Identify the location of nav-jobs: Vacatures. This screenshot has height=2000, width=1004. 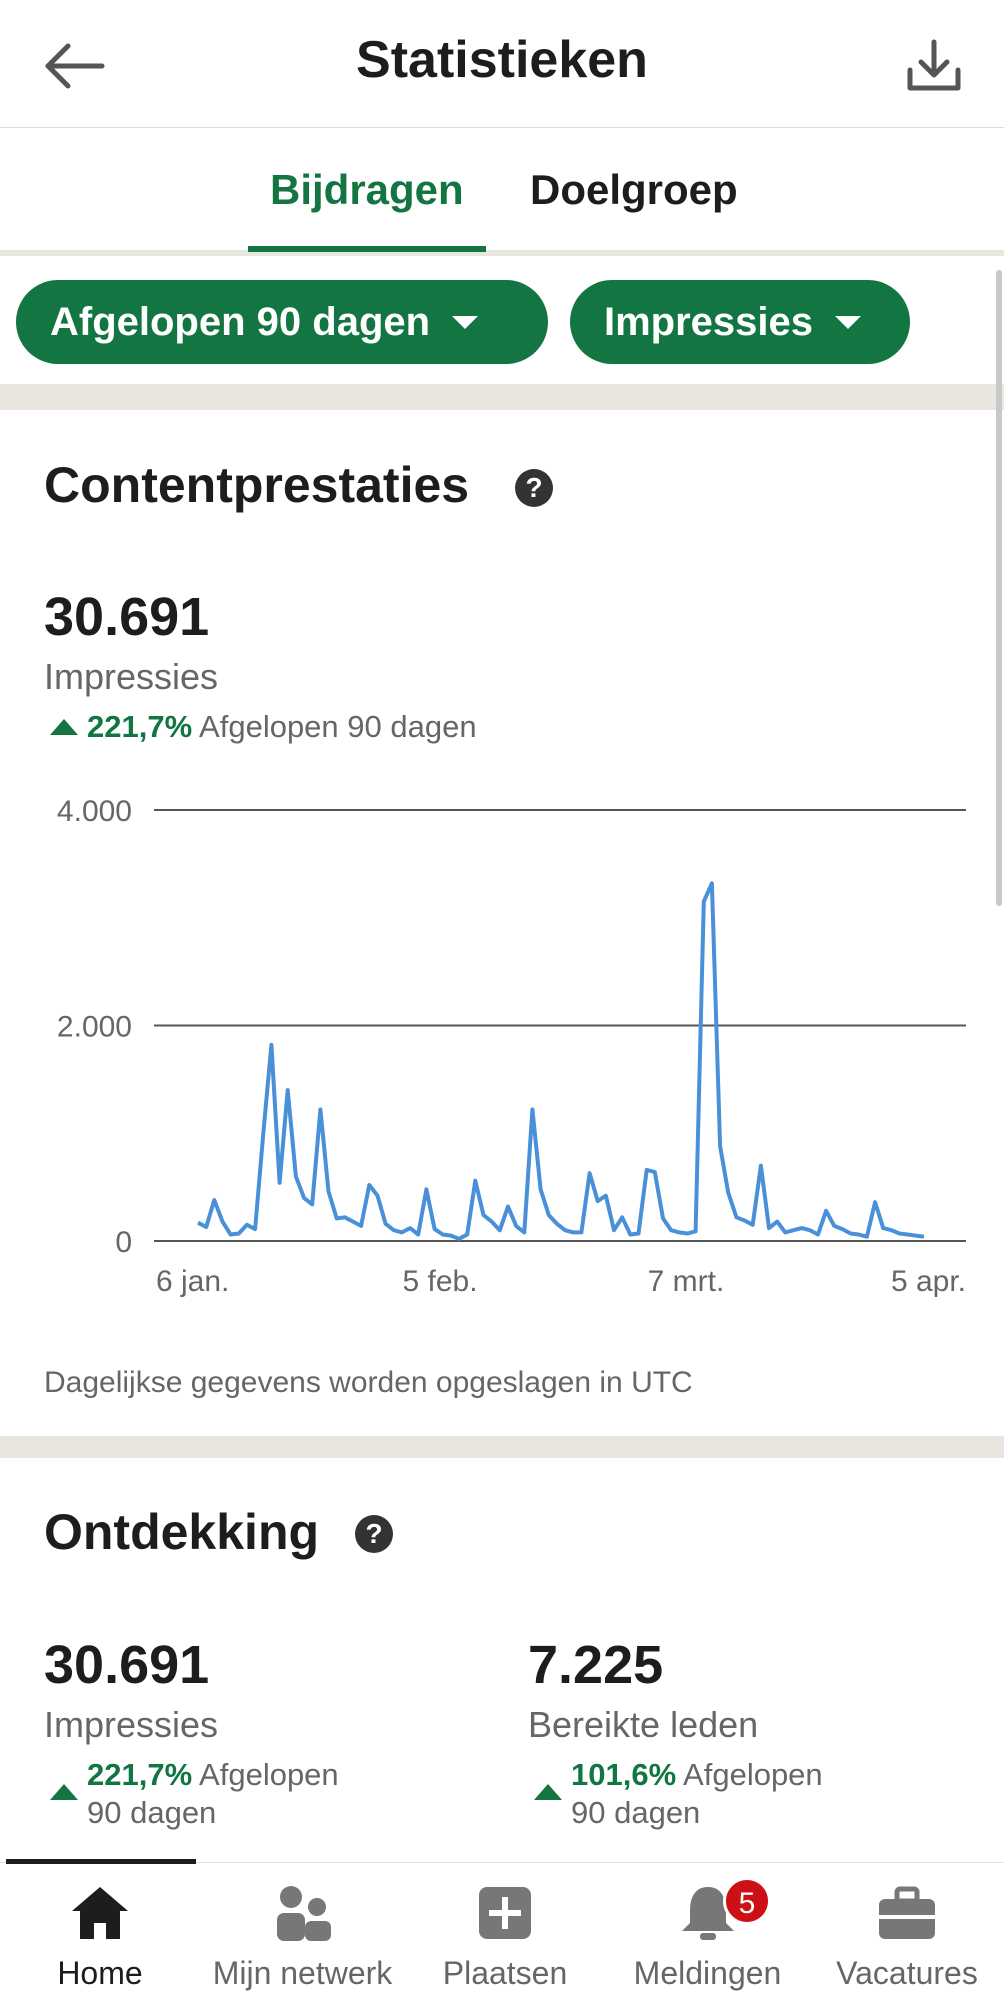
(907, 1931).